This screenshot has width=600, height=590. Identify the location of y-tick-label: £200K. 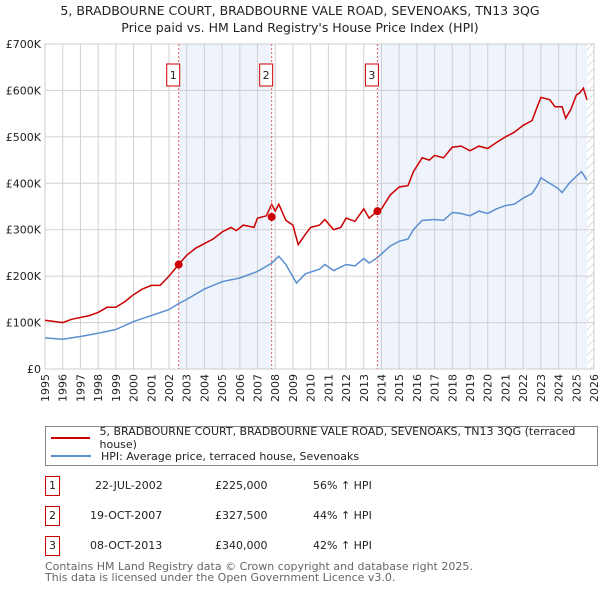
(24, 276).